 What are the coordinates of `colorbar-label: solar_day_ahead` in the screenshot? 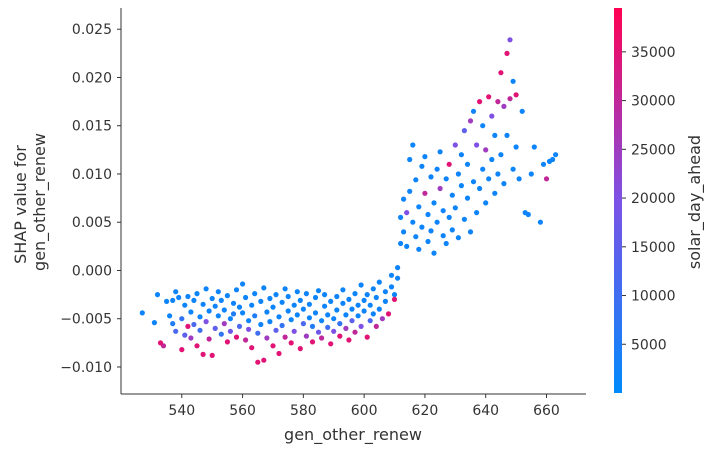 It's located at (695, 202).